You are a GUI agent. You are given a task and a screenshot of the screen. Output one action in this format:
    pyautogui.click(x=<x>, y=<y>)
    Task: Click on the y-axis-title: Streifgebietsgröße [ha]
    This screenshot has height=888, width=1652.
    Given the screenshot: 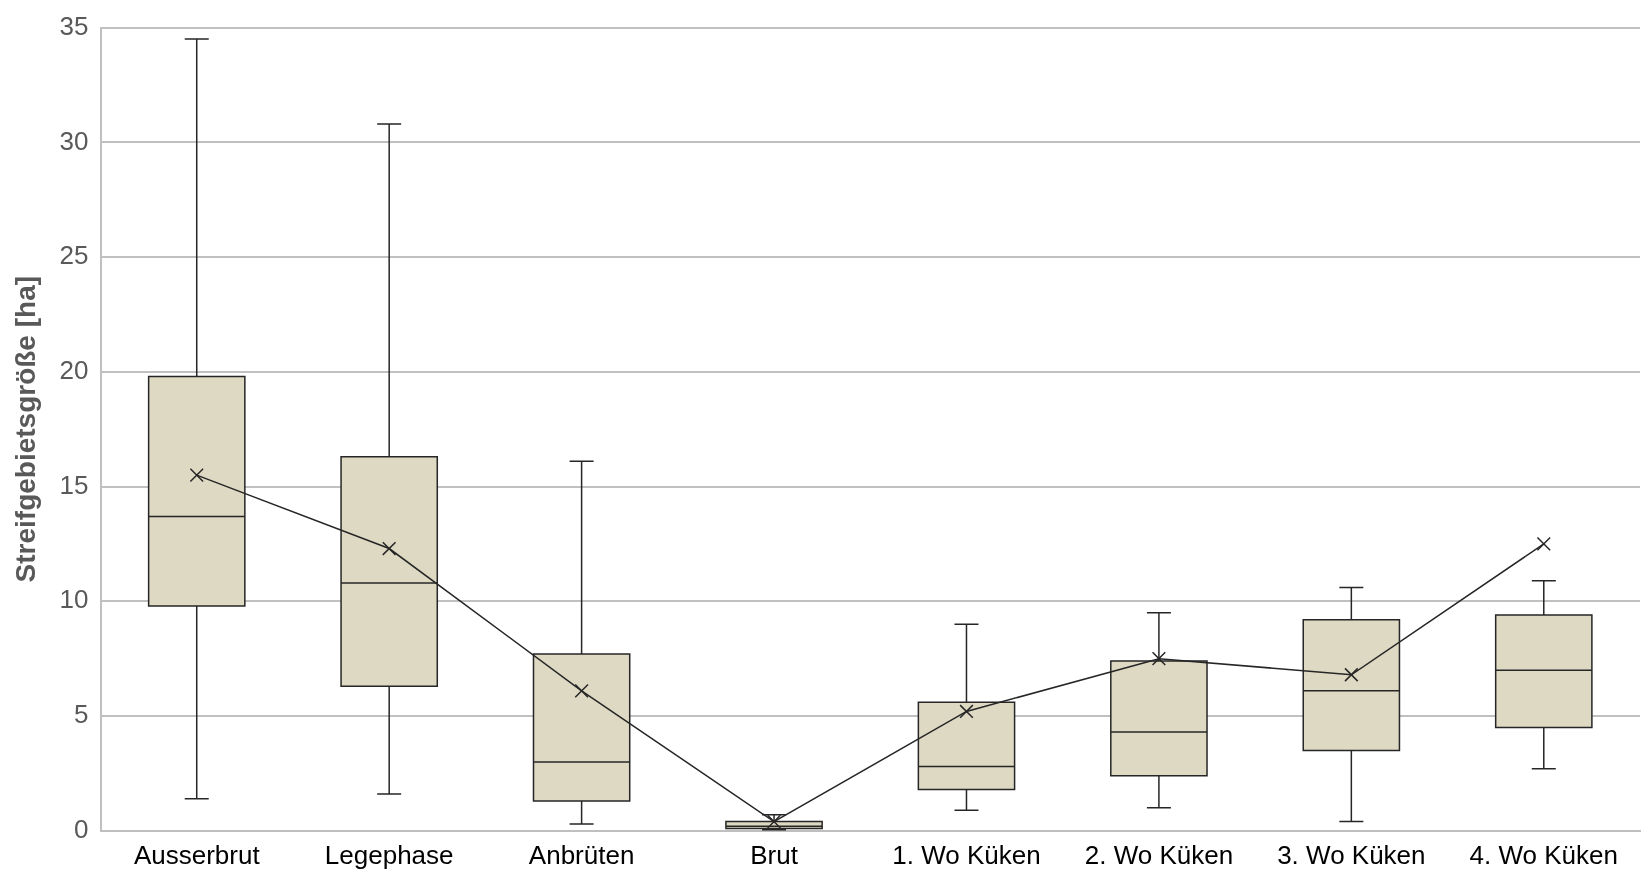 What is the action you would take?
    pyautogui.click(x=25, y=429)
    